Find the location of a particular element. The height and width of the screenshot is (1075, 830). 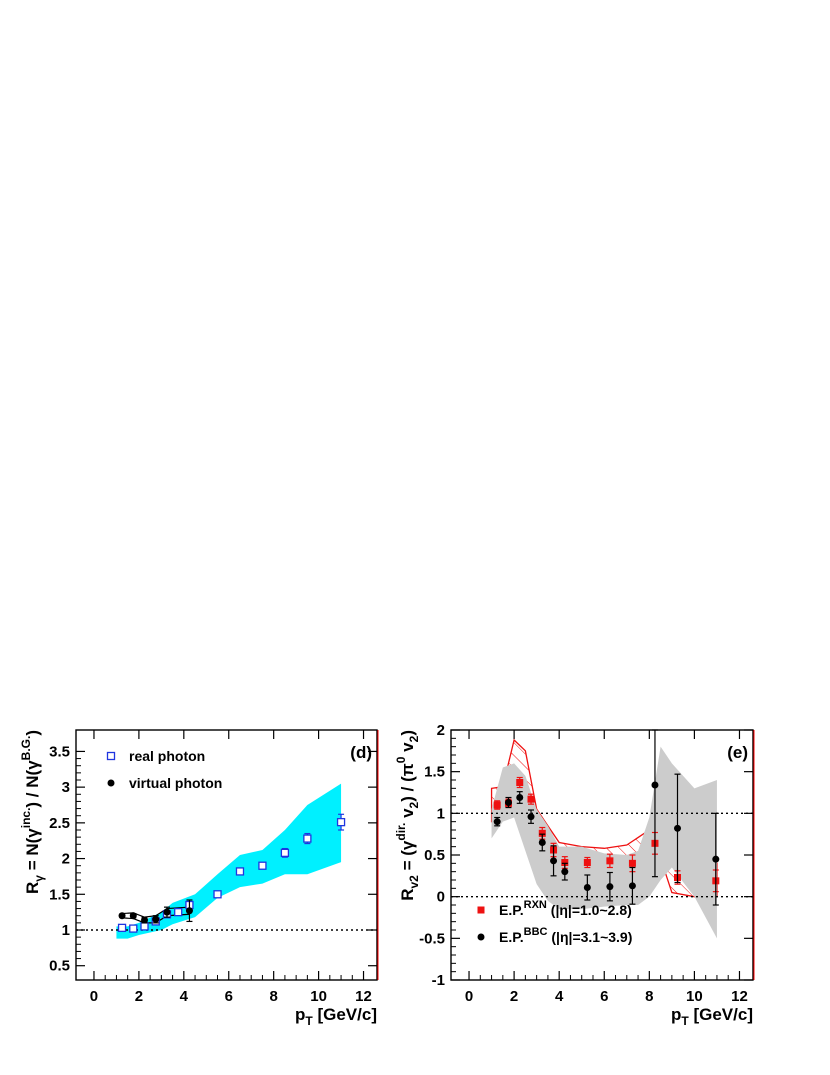

panel-d-y-axis-title-sup-bg: B.G. is located at coordinates (26, 748).